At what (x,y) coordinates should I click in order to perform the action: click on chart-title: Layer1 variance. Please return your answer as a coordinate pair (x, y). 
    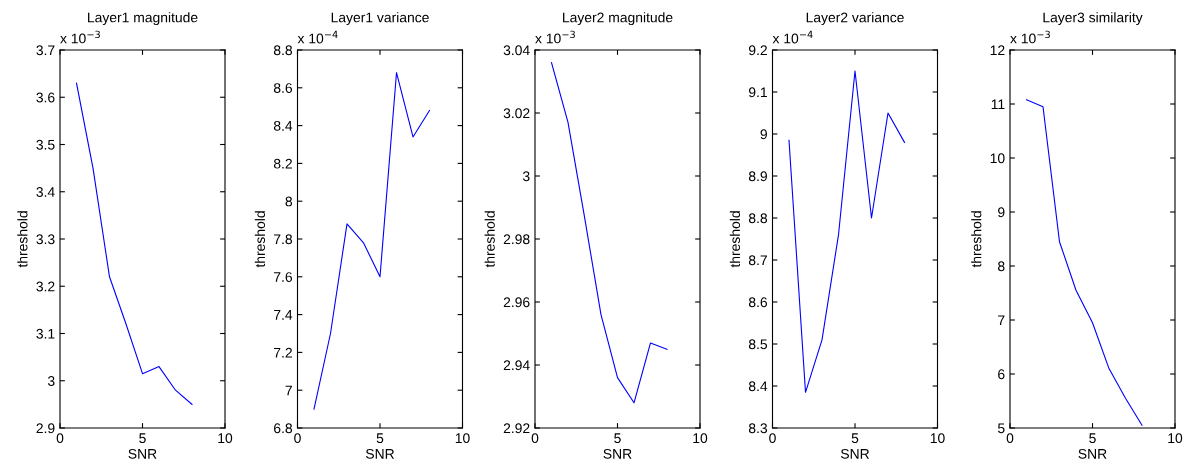
    Looking at the image, I should click on (380, 19).